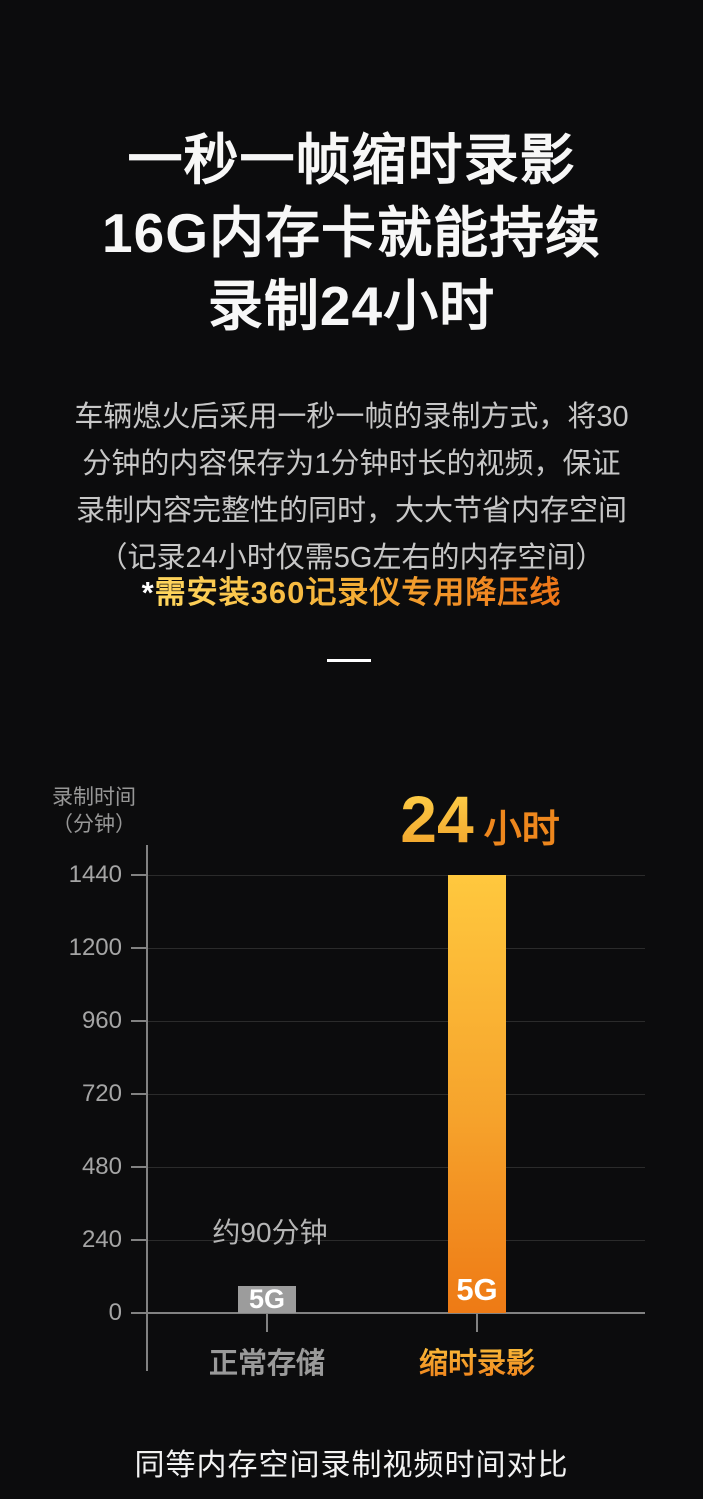  What do you see at coordinates (115, 1312) in the screenshot?
I see `y-tick-label: 0` at bounding box center [115, 1312].